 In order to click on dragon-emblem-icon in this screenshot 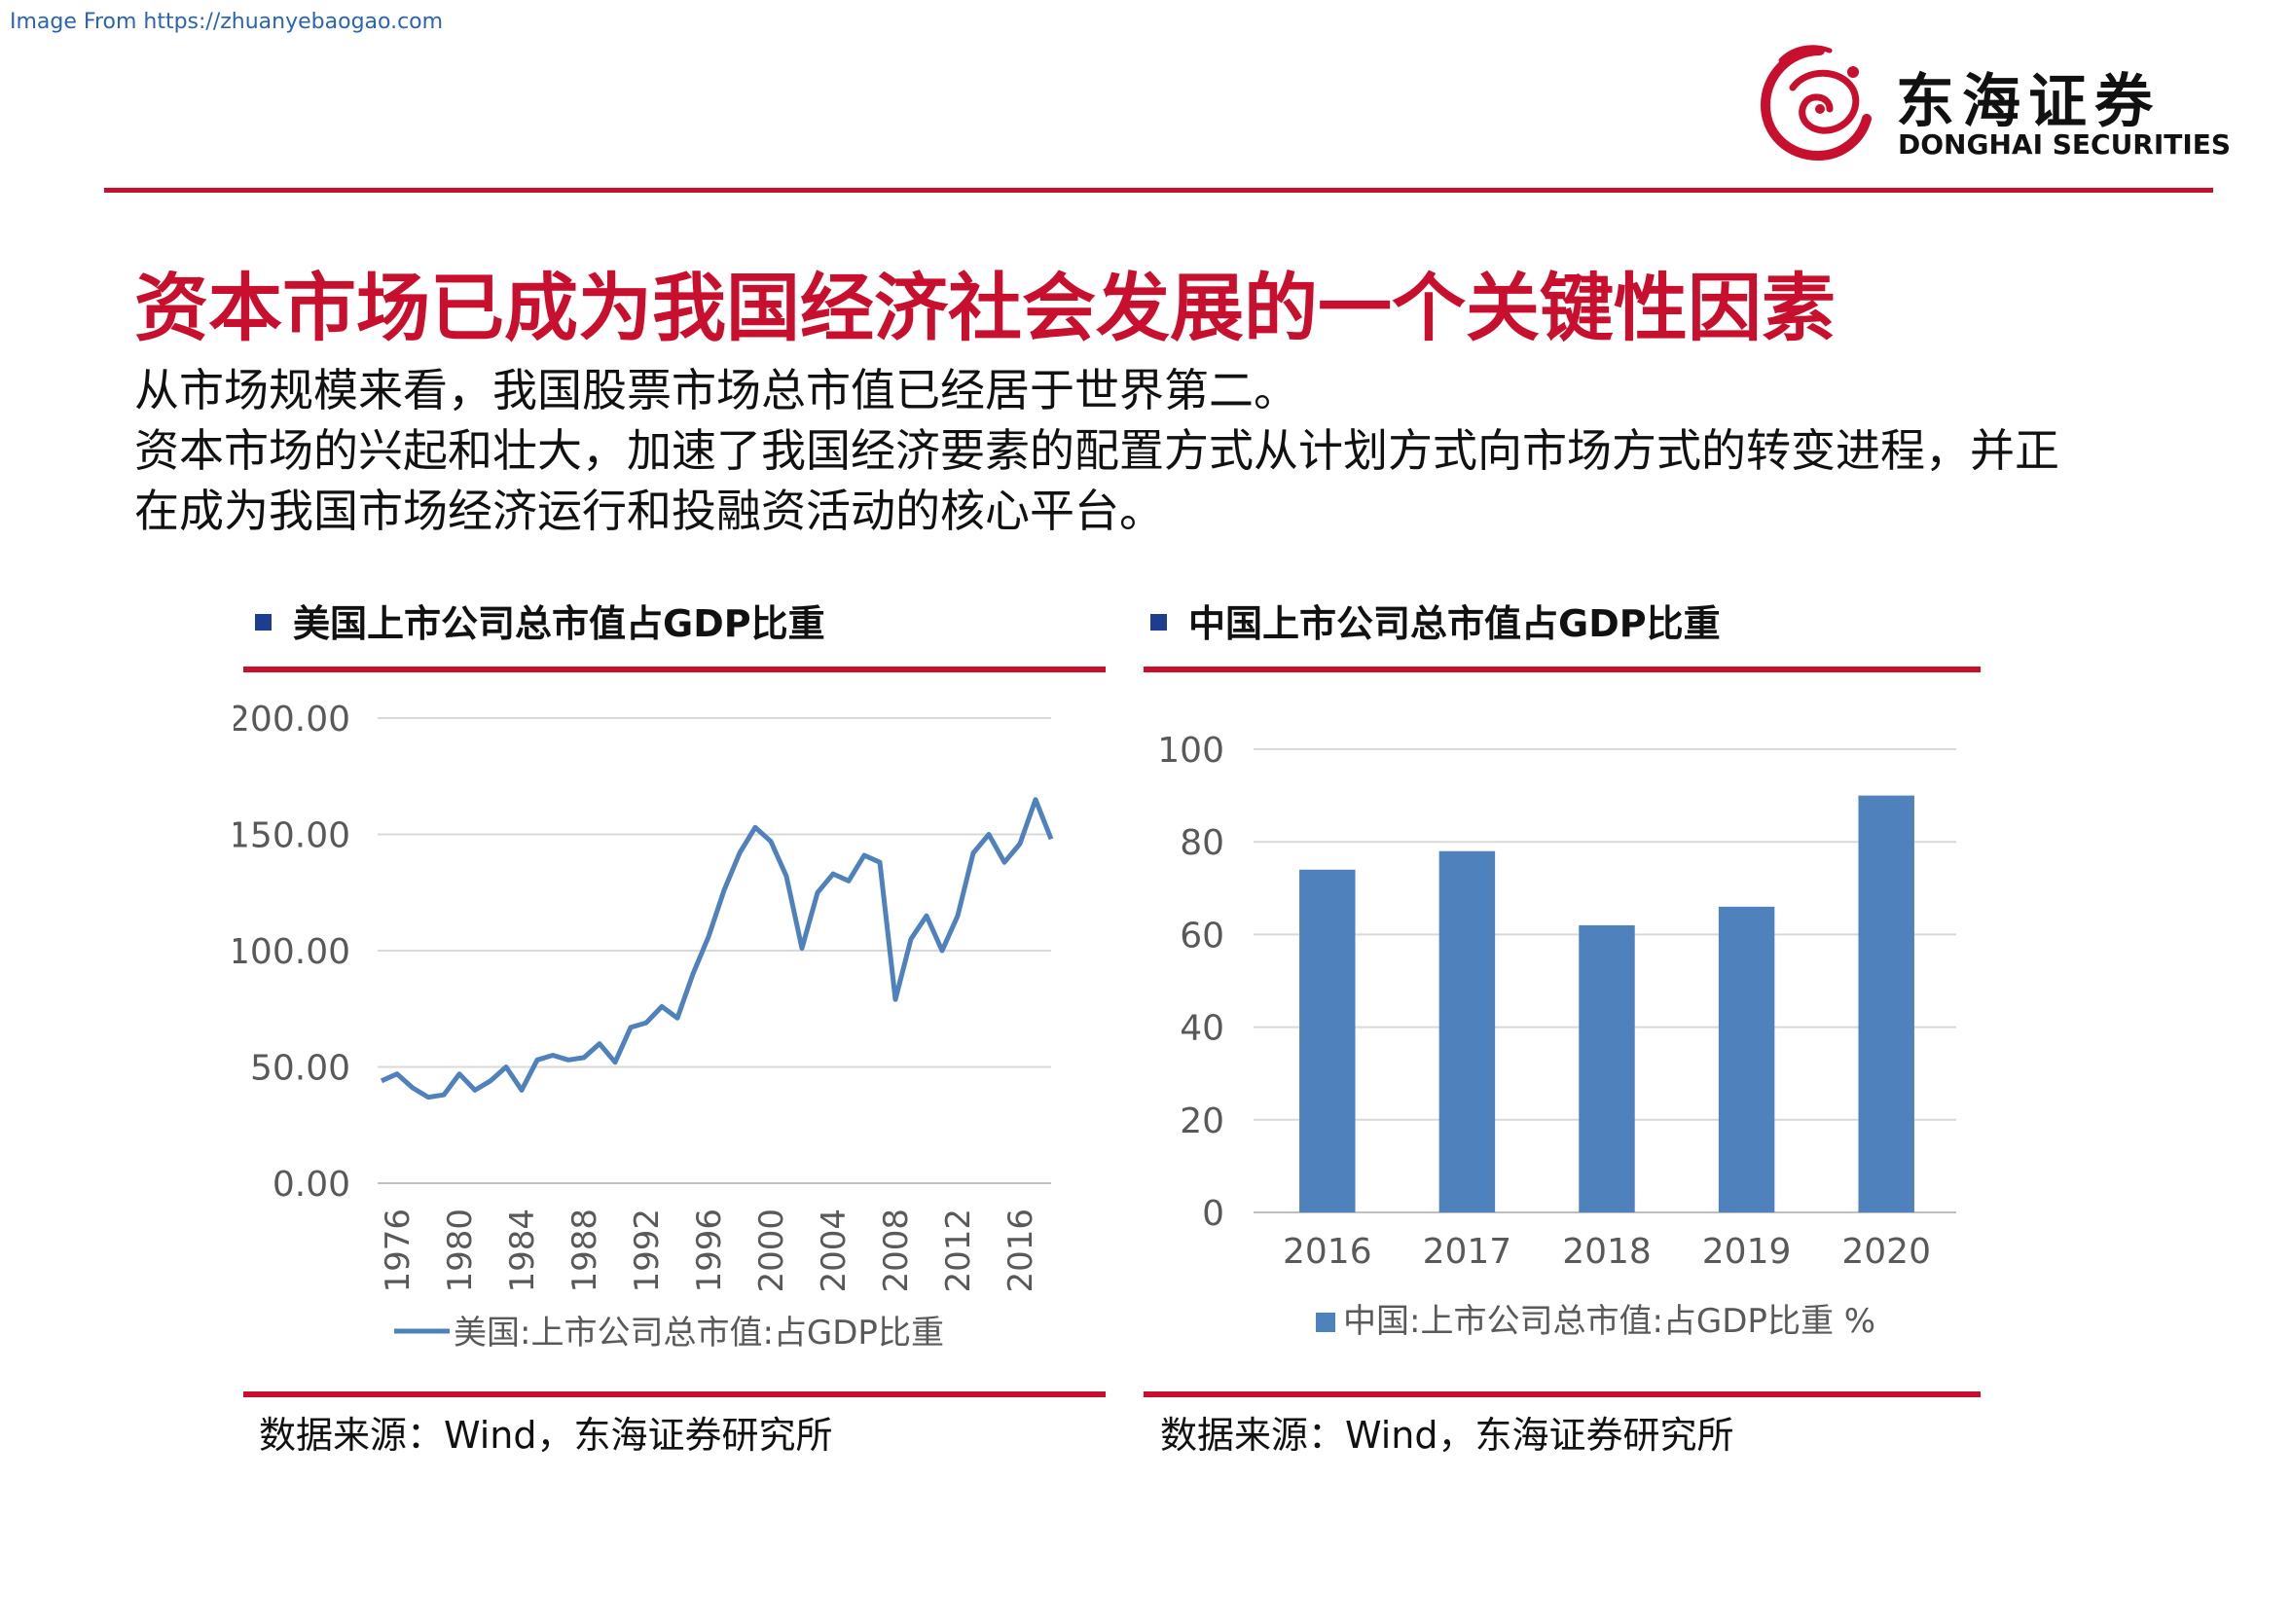, I will do `click(1816, 103)`.